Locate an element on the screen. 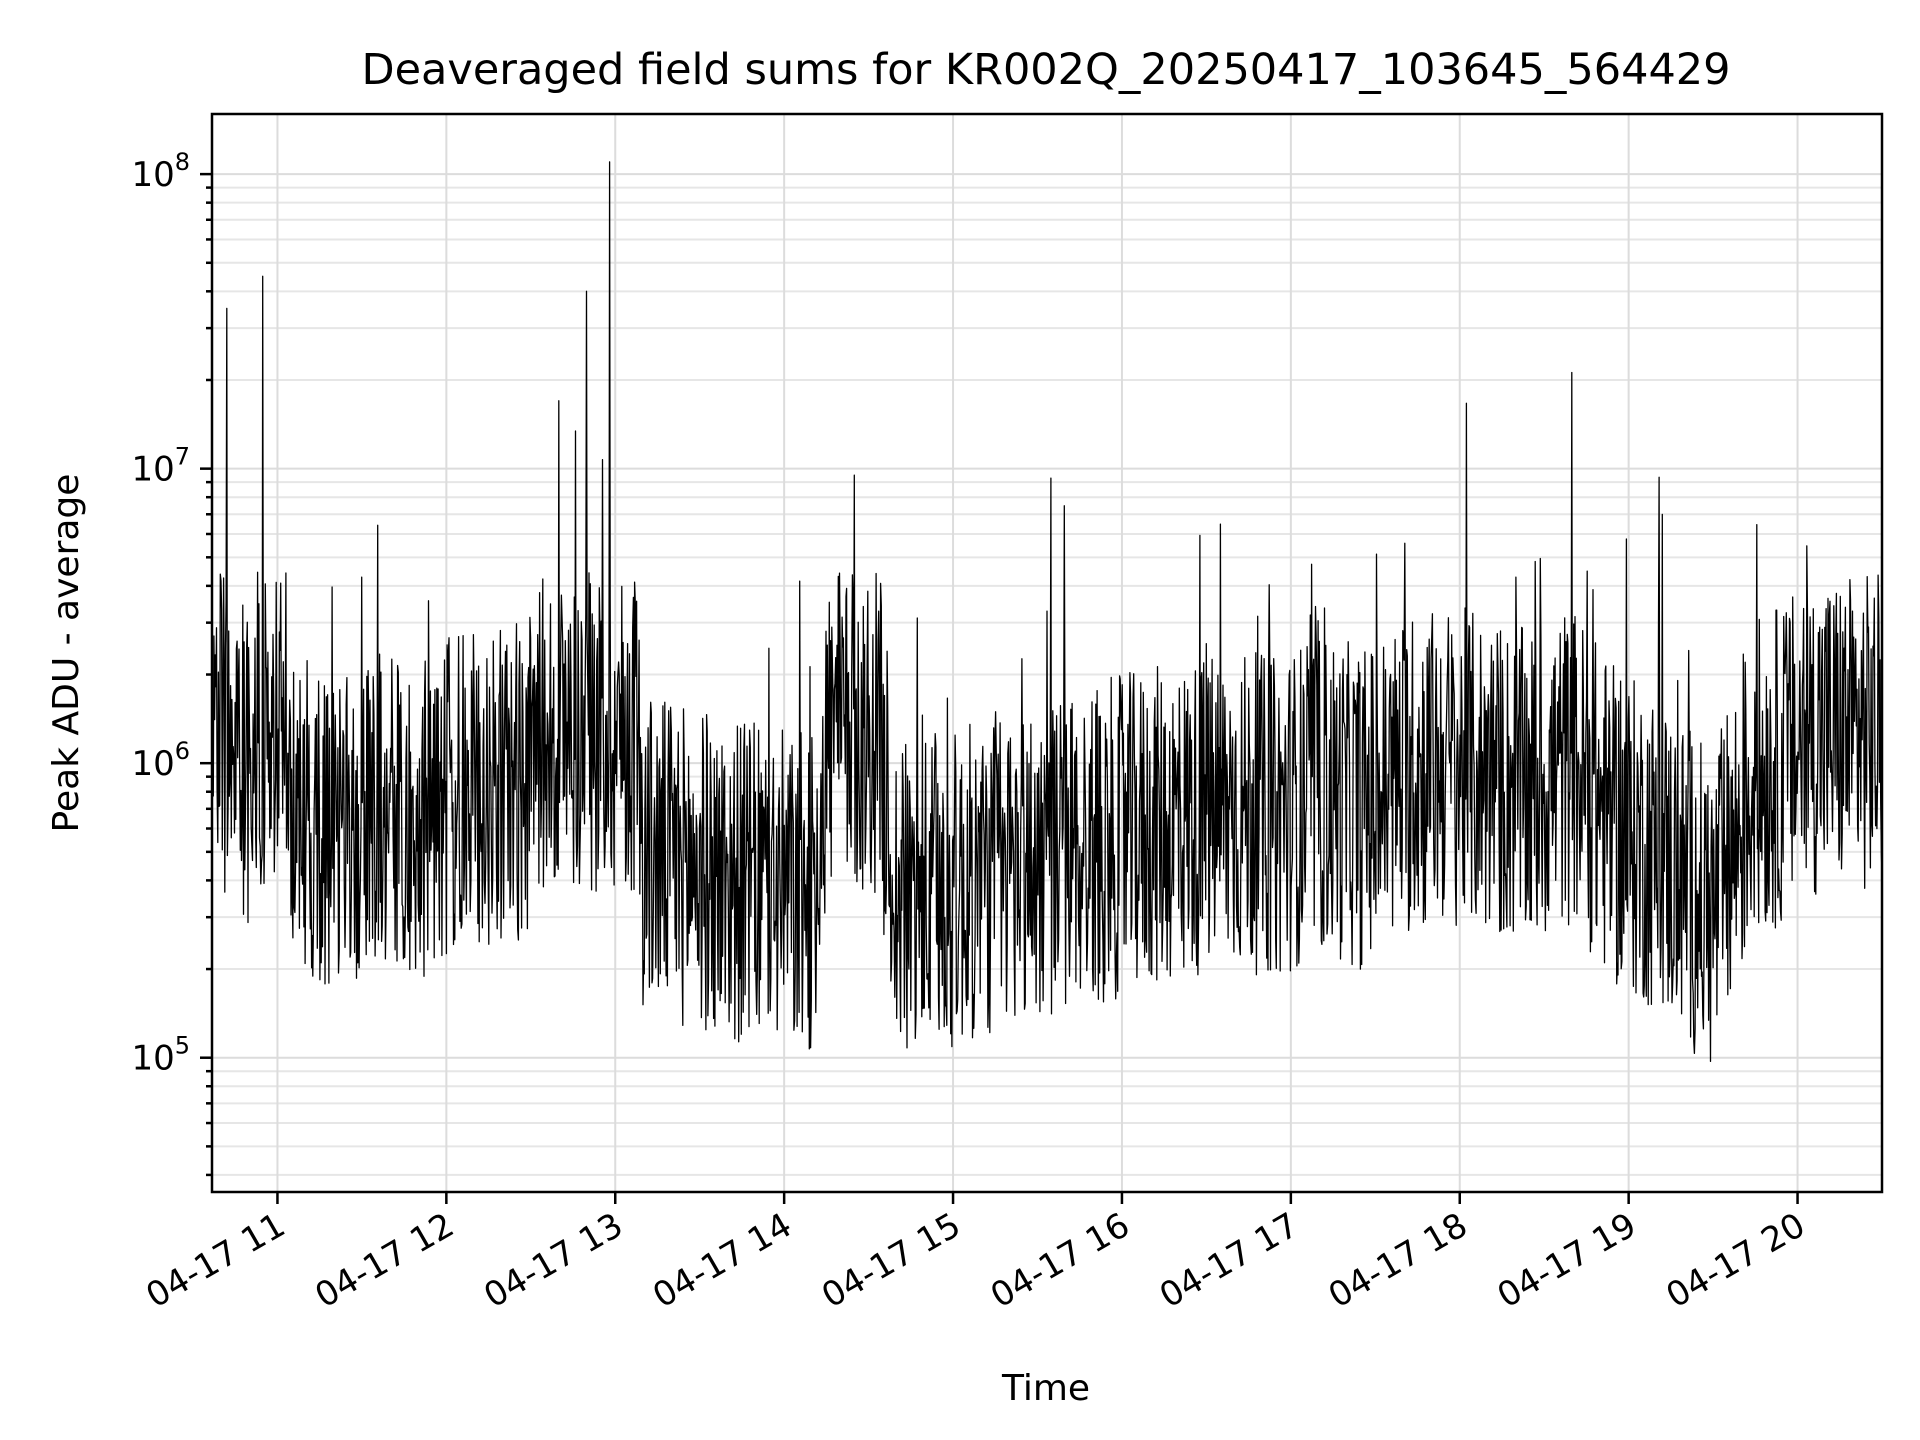  x-tick-label: 04-17 20 is located at coordinates (1736, 1260).